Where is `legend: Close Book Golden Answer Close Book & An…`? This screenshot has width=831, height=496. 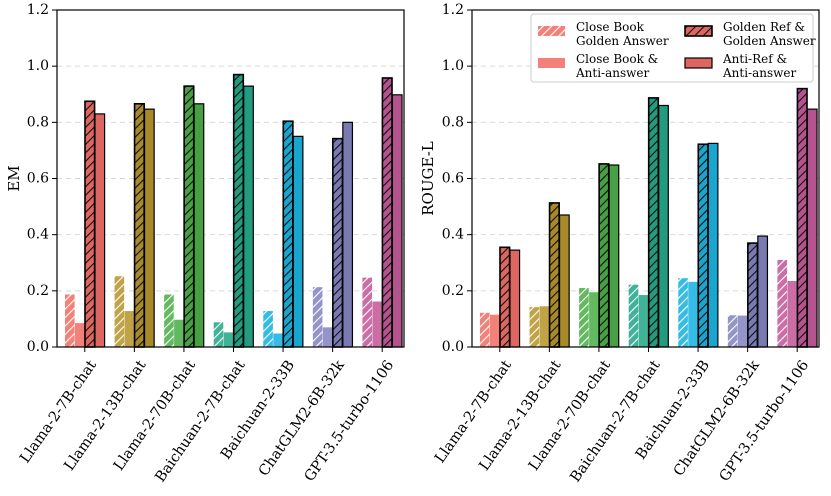 legend: Close Book Golden Answer Close Book & An… is located at coordinates (673, 48).